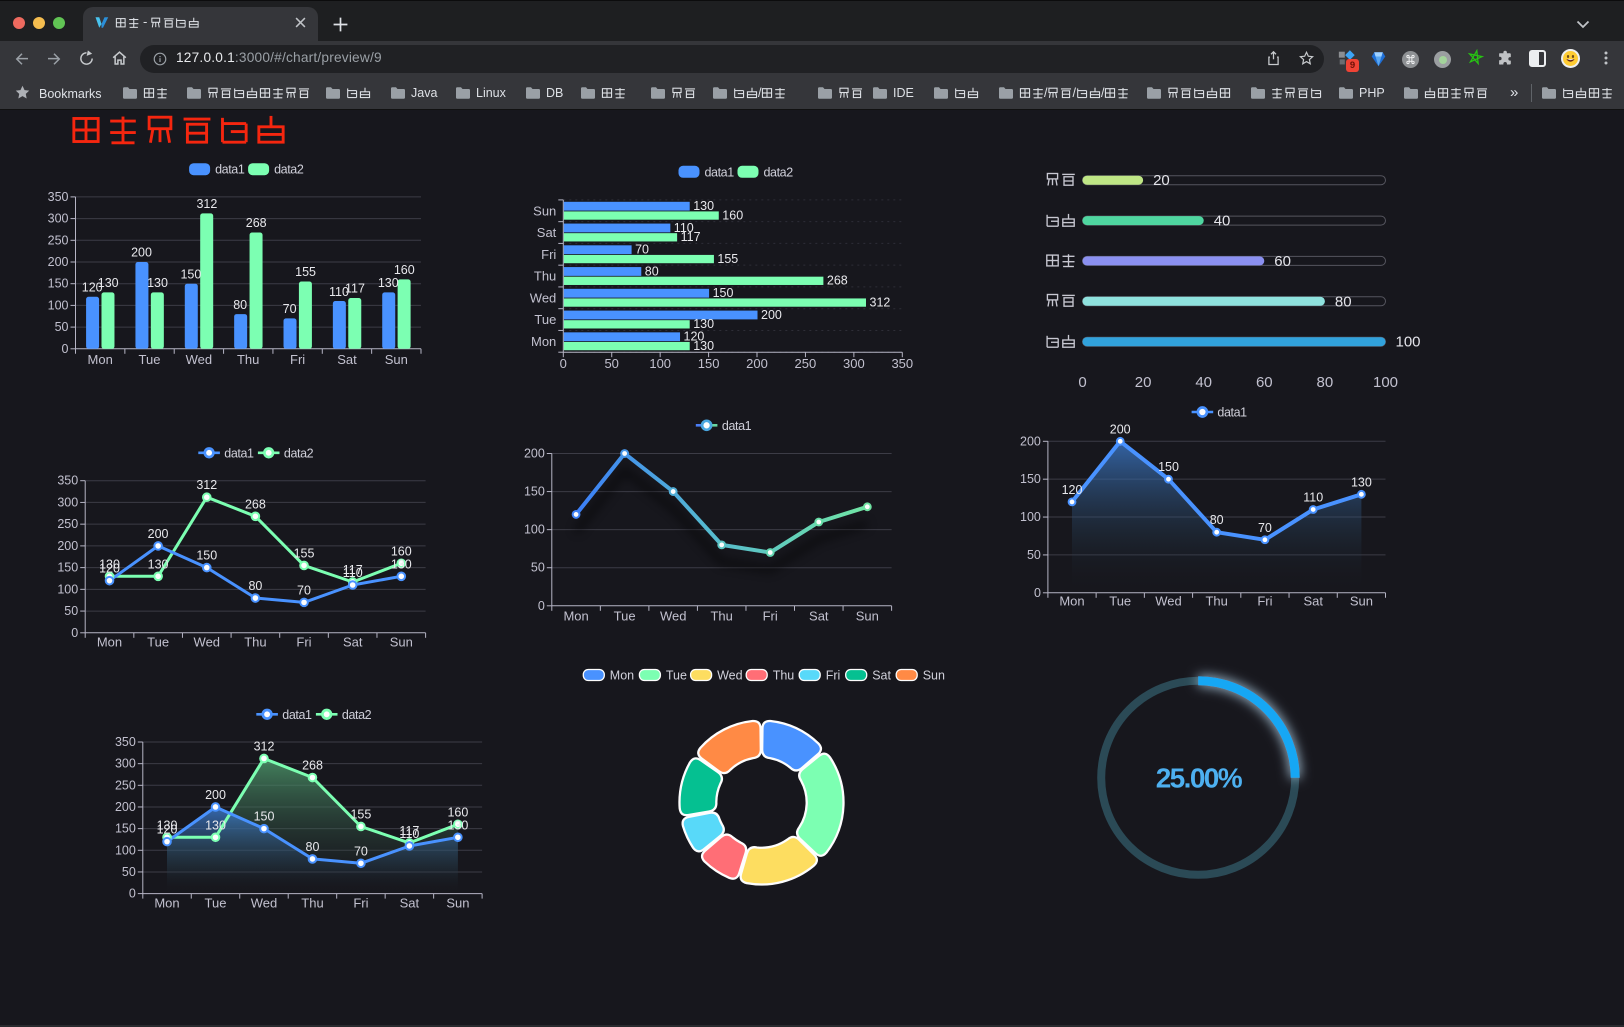 The width and height of the screenshot is (1624, 1027). I want to click on svg-text: 312, so click(206, 485).